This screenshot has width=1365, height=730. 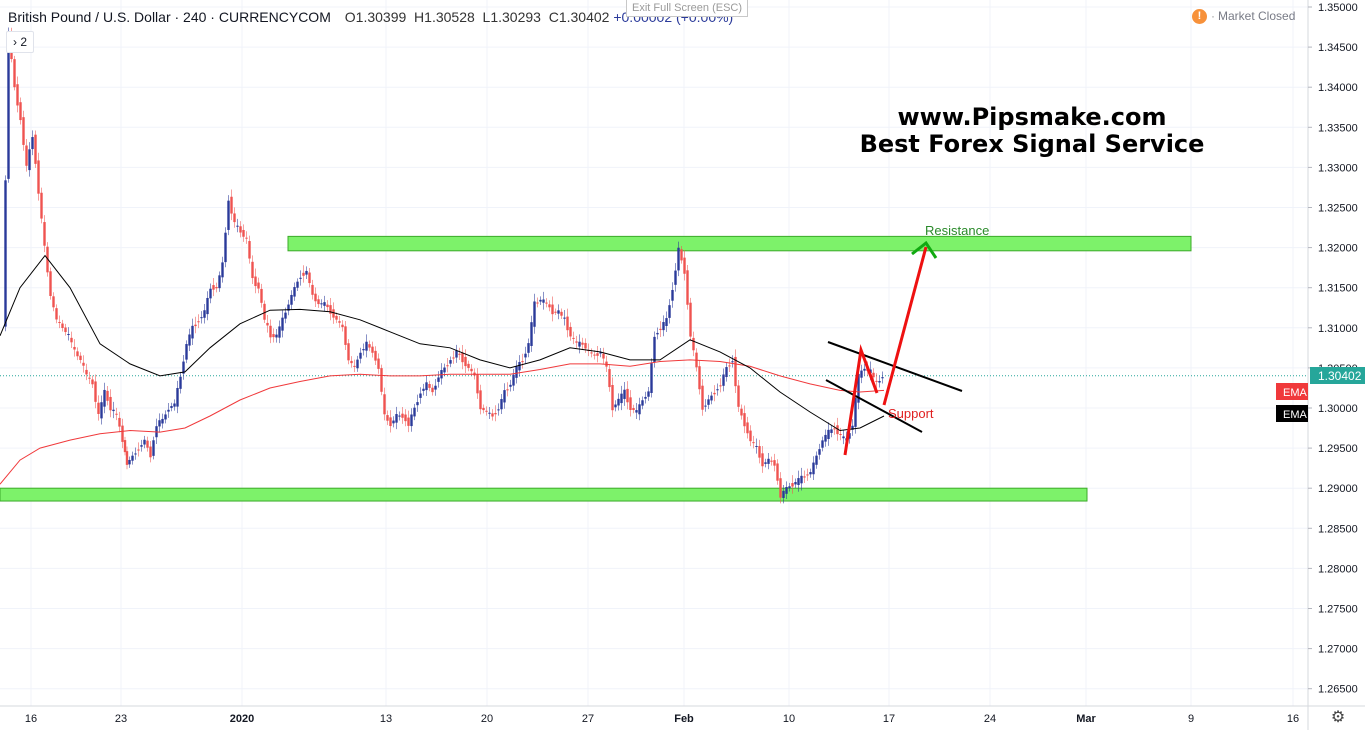 I want to click on target-arrow-line, so click(x=905, y=326).